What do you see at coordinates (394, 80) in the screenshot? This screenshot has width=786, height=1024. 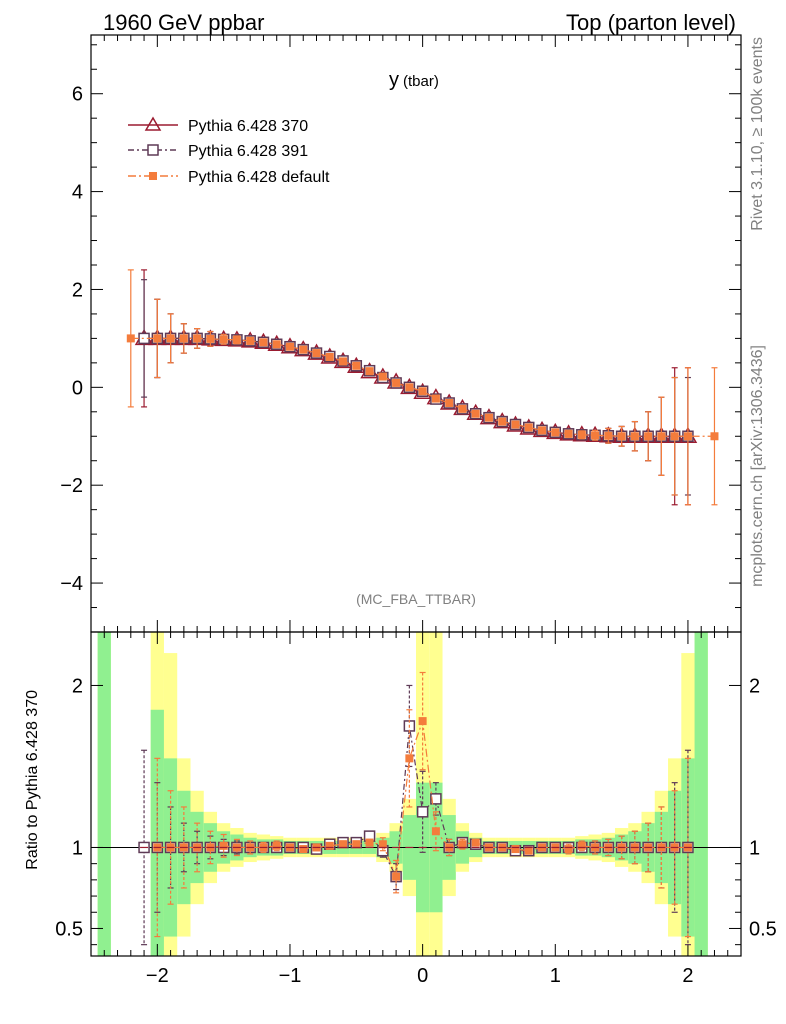 I see `plot-title: y` at bounding box center [394, 80].